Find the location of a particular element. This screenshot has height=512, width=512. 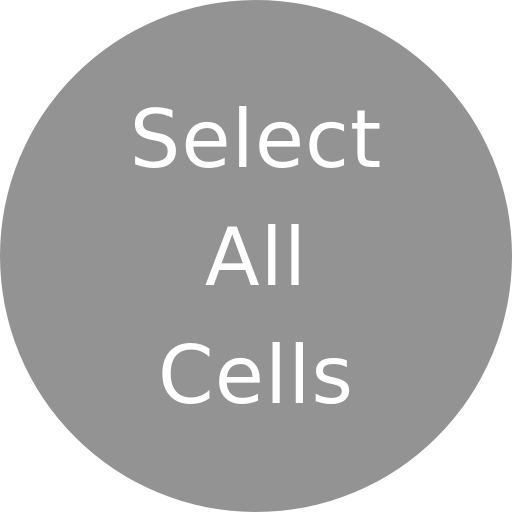

label-line-1: Select is located at coordinates (256, 139).